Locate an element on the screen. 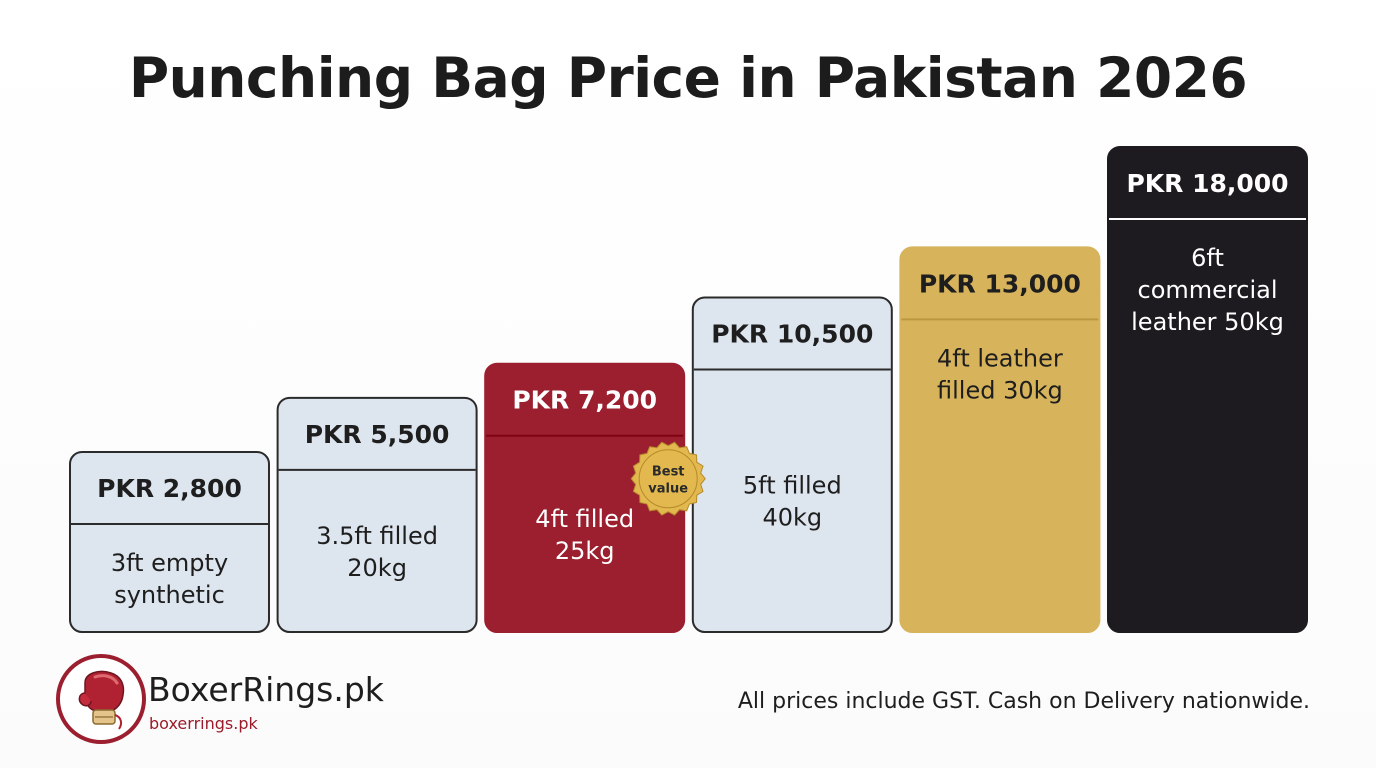 Image resolution: width=1376 pixels, height=768 pixels. category-label: 6ft is located at coordinates (1207, 258).